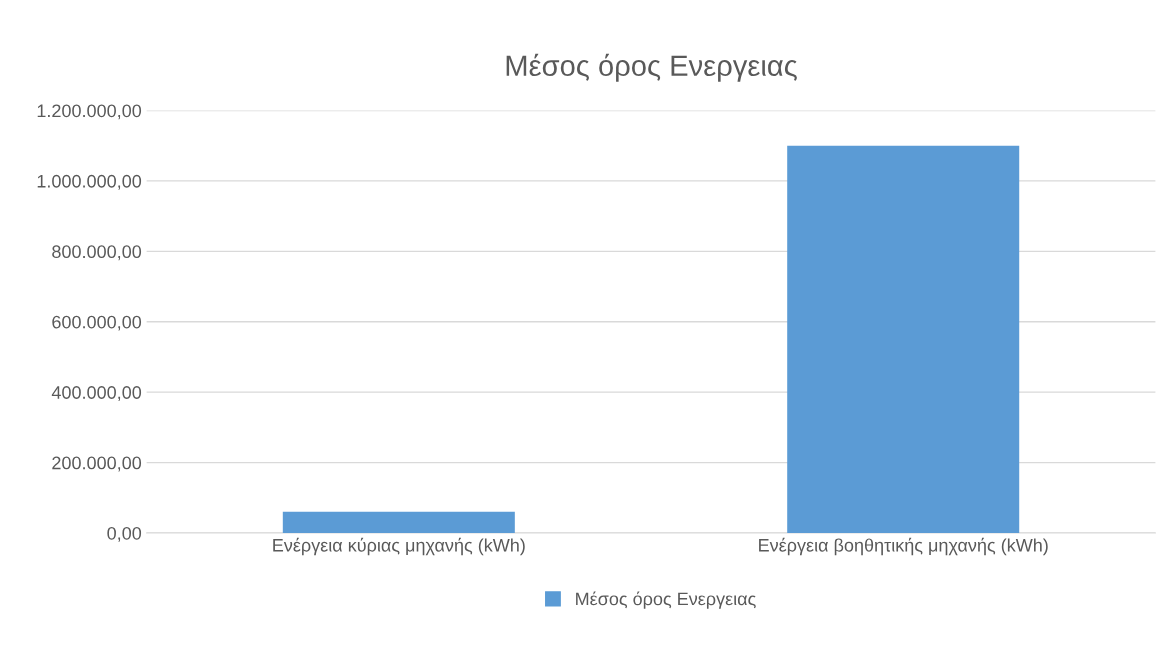 The image size is (1173, 650). Describe the element at coordinates (97, 323) in the screenshot. I see `y-tick-label: 600.000,00` at that location.